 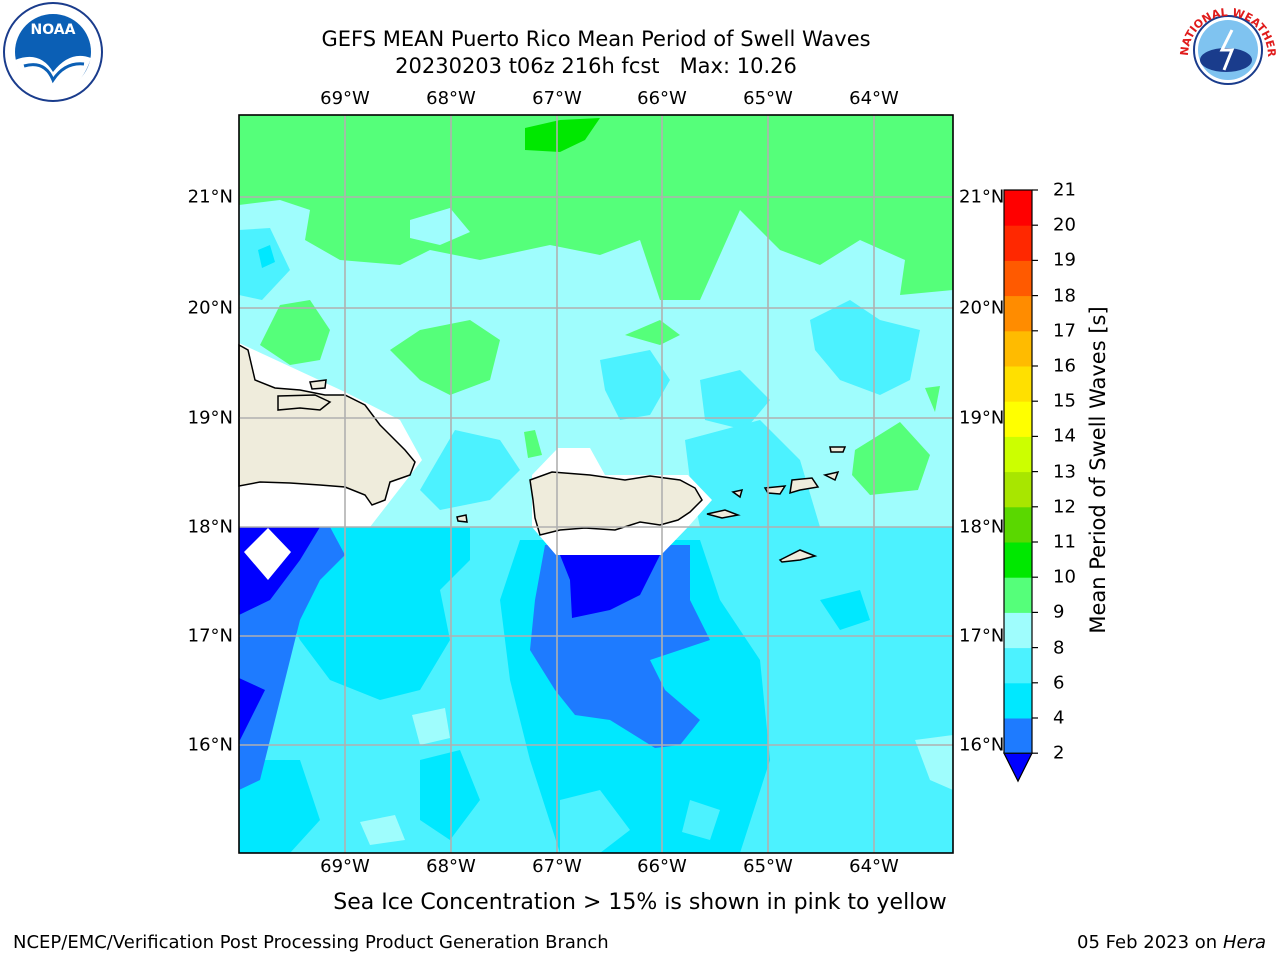 I want to click on lat-label-left-16n: 16°N, so click(x=210, y=745).